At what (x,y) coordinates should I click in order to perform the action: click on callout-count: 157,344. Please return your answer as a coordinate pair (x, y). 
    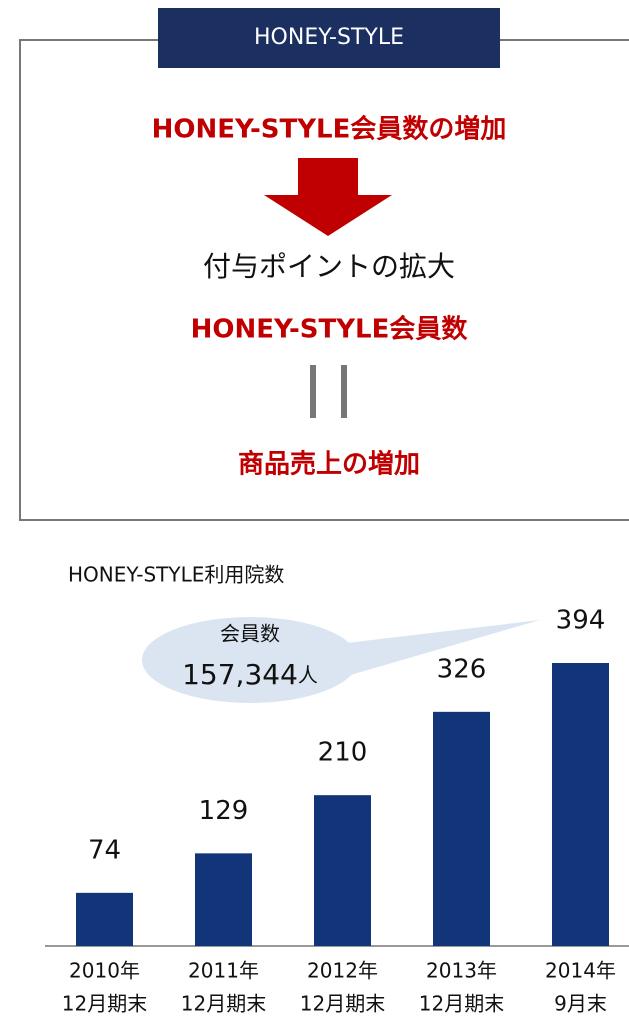
    Looking at the image, I should click on (240, 674).